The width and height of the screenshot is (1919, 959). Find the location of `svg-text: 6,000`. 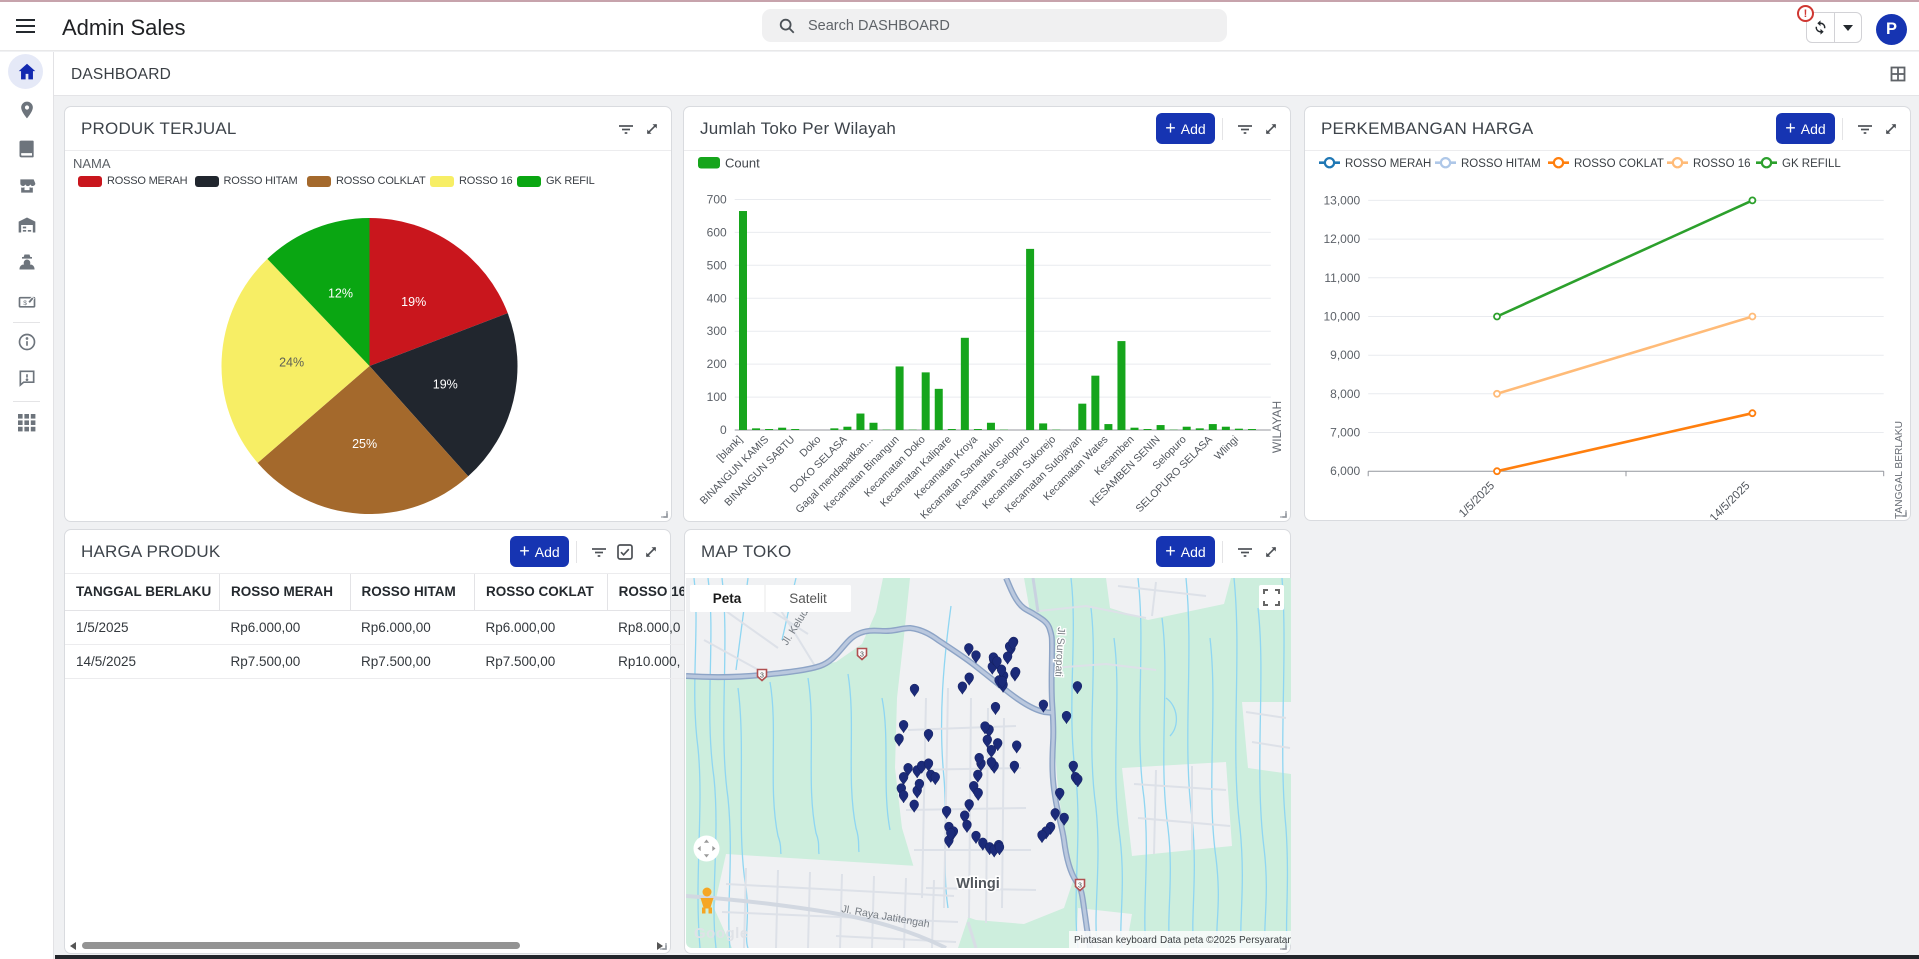

svg-text: 6,000 is located at coordinates (1345, 471).